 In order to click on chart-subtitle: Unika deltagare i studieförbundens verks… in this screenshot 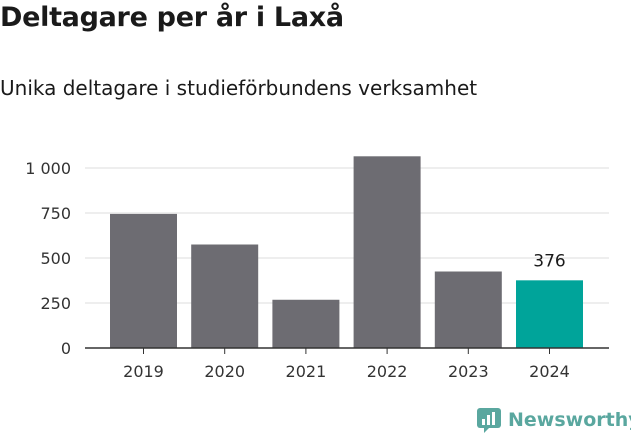, I will do `click(239, 88)`.